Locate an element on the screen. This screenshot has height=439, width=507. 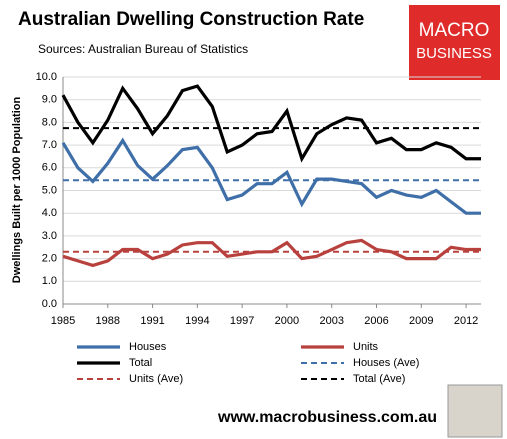
y-tick-label: 7.0 is located at coordinates (49, 145).